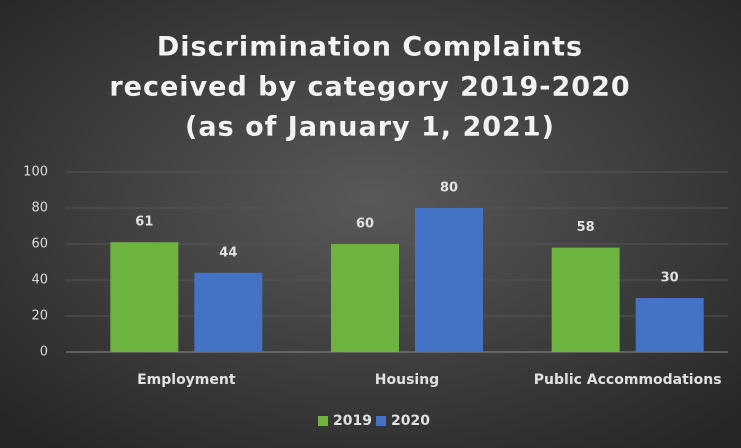 Image resolution: width=741 pixels, height=448 pixels. What do you see at coordinates (44, 352) in the screenshot?
I see `y-tick-label: 0` at bounding box center [44, 352].